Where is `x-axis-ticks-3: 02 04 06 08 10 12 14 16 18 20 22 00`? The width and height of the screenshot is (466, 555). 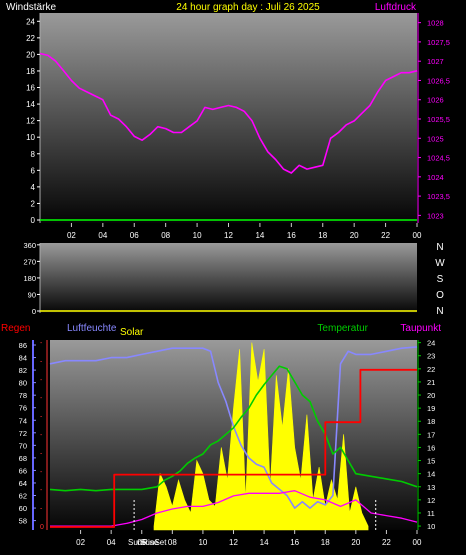
x-axis-ticks-3: 02 04 06 08 10 12 14 16 18 20 22 00 is located at coordinates (249, 538).